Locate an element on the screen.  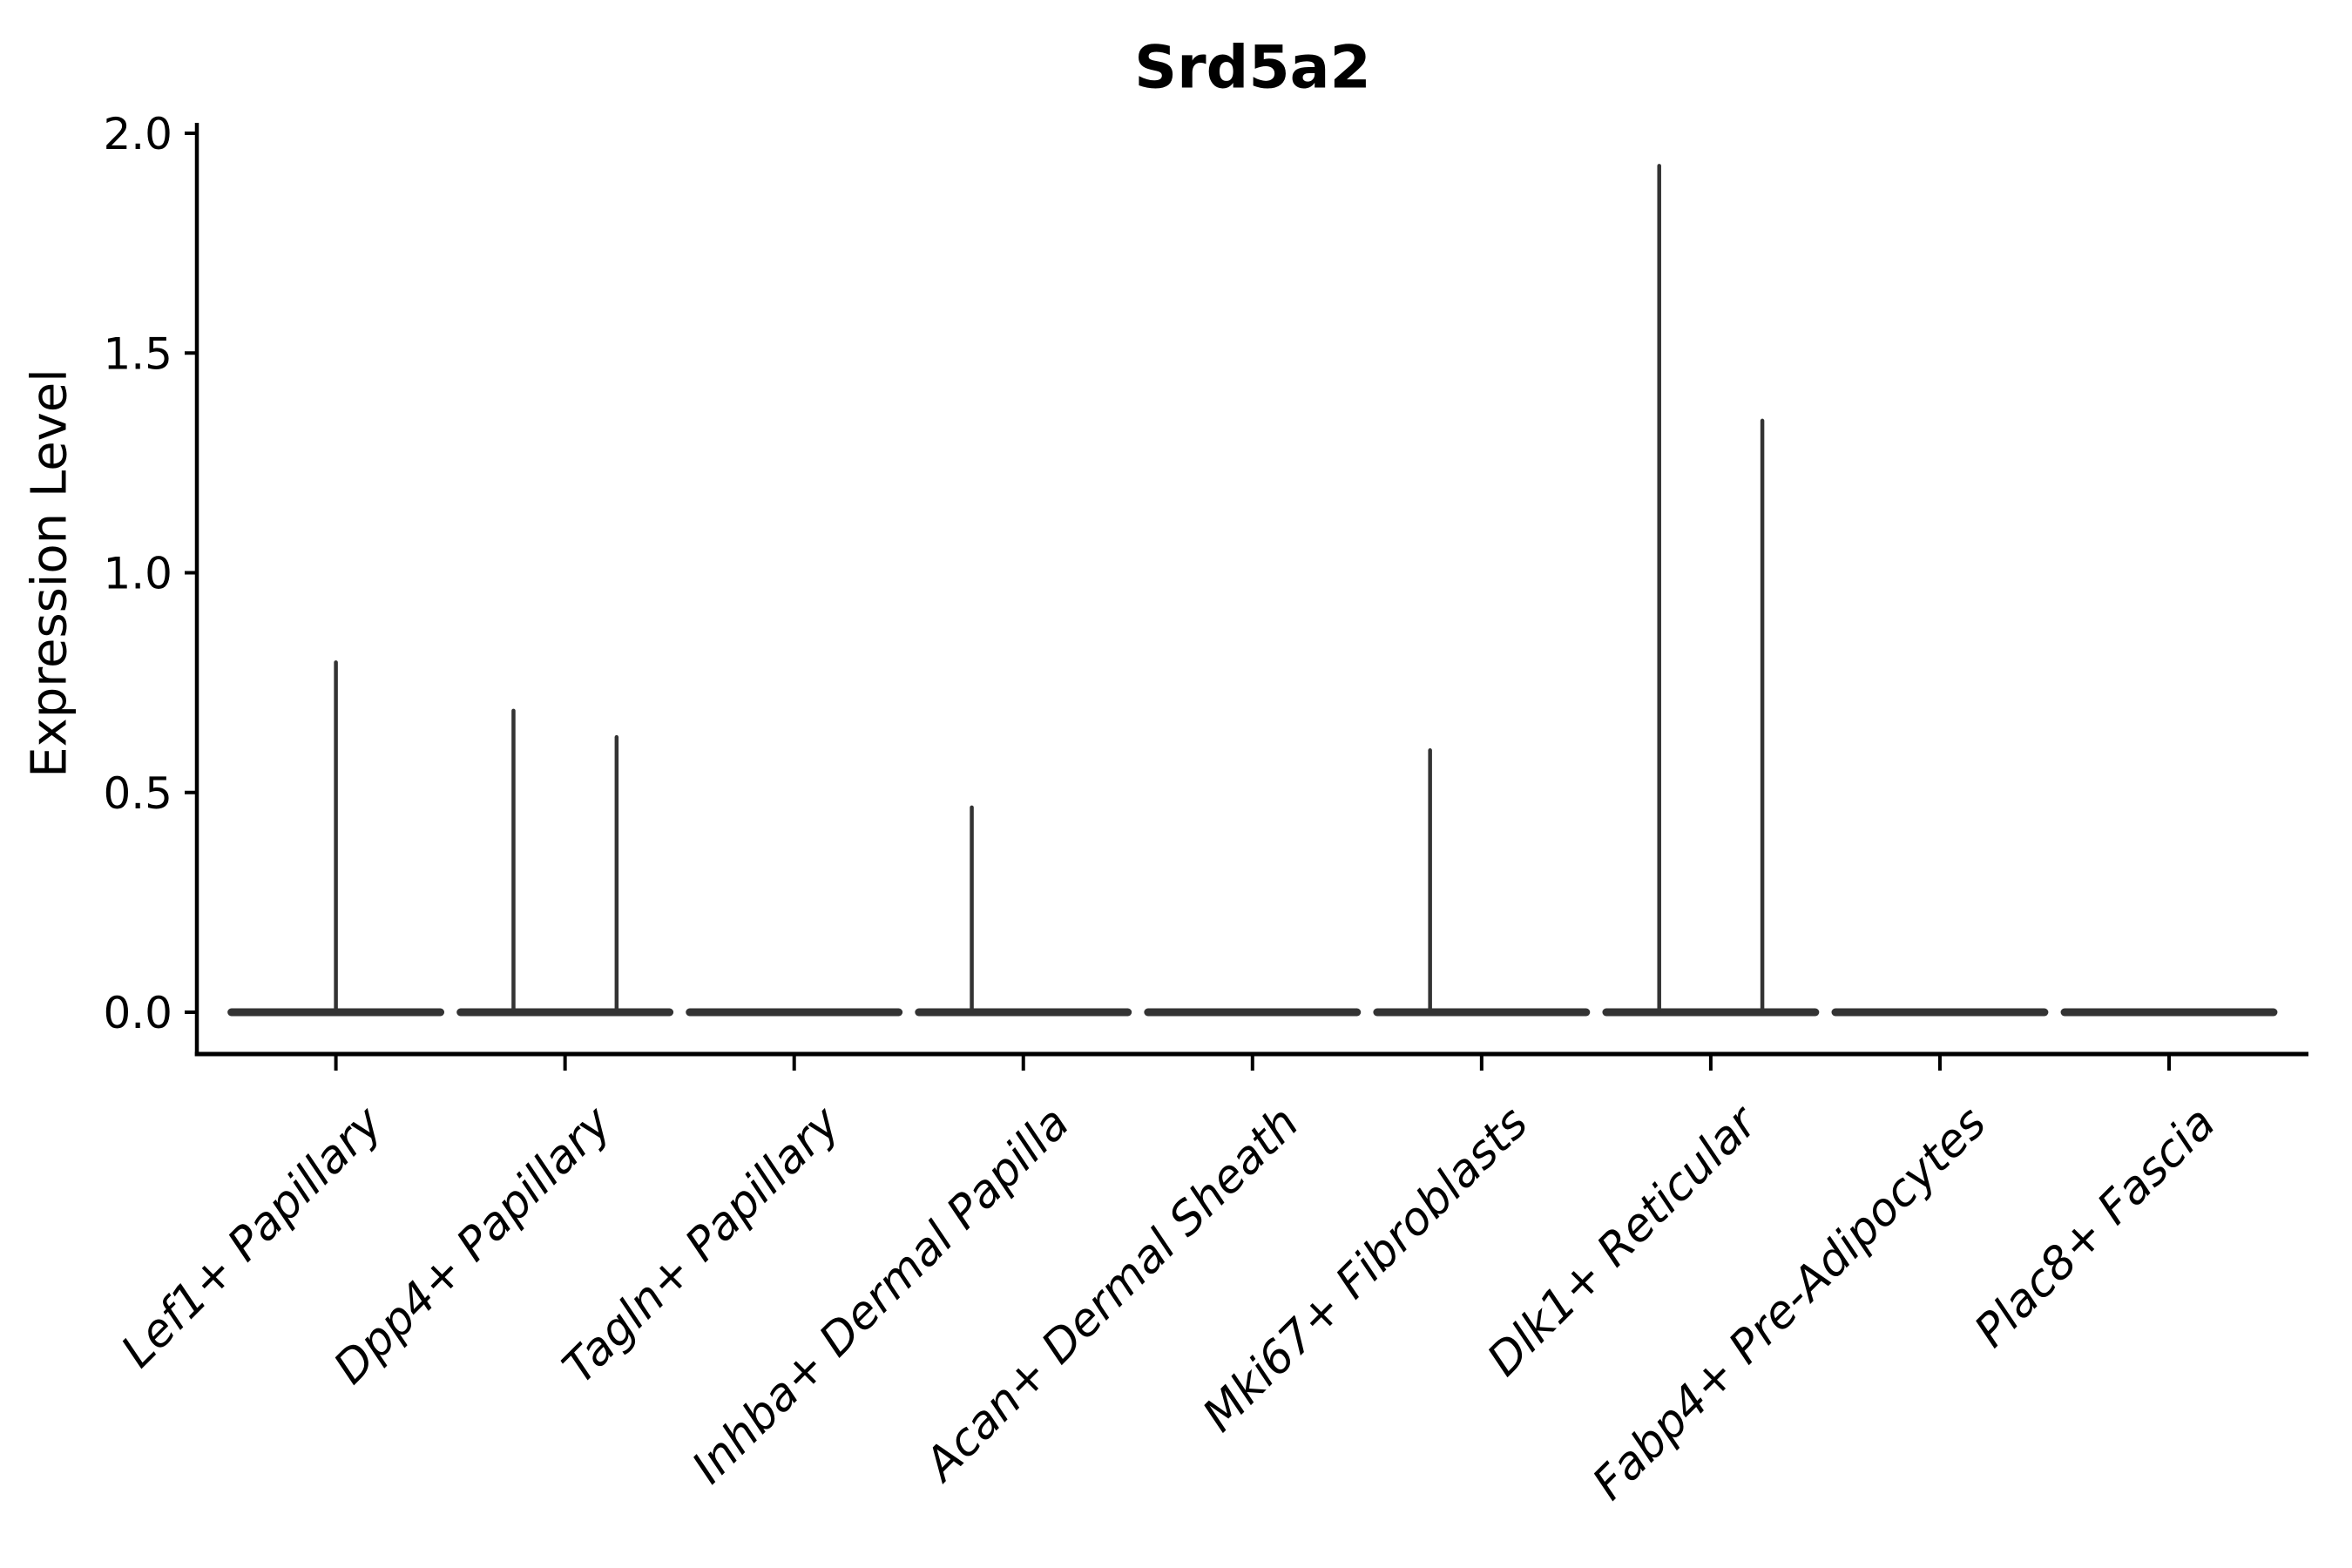
chart-title: Srd5a2 is located at coordinates (1252, 68).